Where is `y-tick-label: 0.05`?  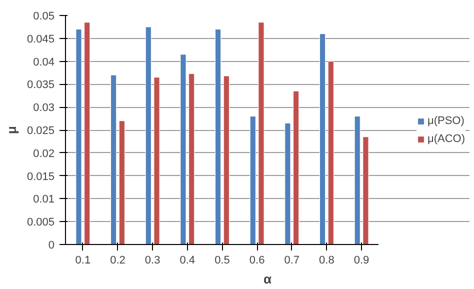
y-tick-label: 0.05 is located at coordinates (44, 16).